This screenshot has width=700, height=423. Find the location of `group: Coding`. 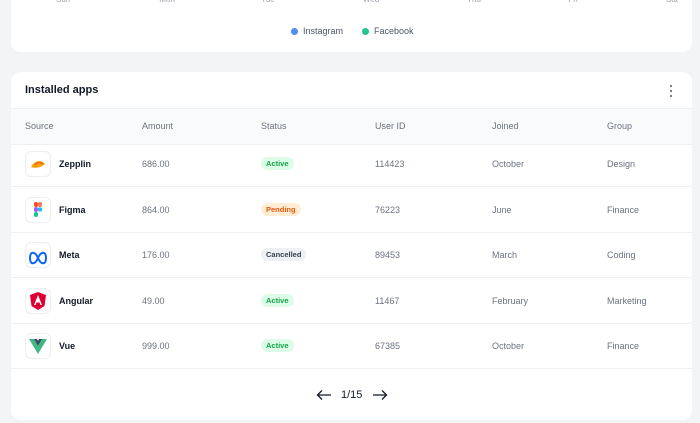

group: Coding is located at coordinates (621, 255).